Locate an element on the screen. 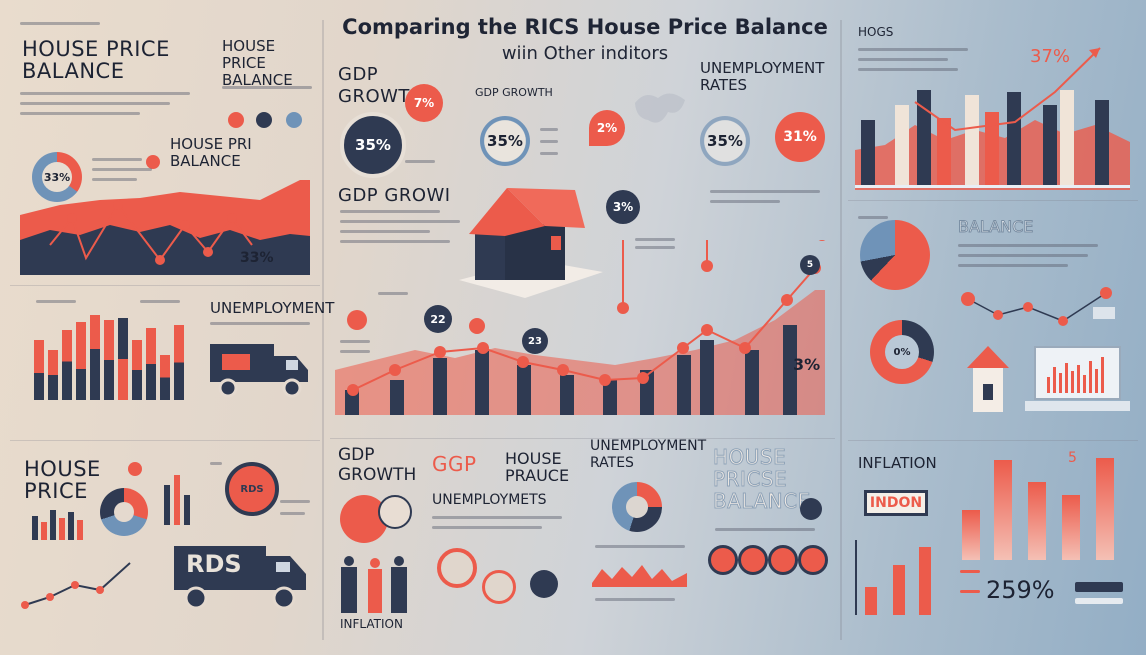  divider-center-low is located at coordinates (582, 438).